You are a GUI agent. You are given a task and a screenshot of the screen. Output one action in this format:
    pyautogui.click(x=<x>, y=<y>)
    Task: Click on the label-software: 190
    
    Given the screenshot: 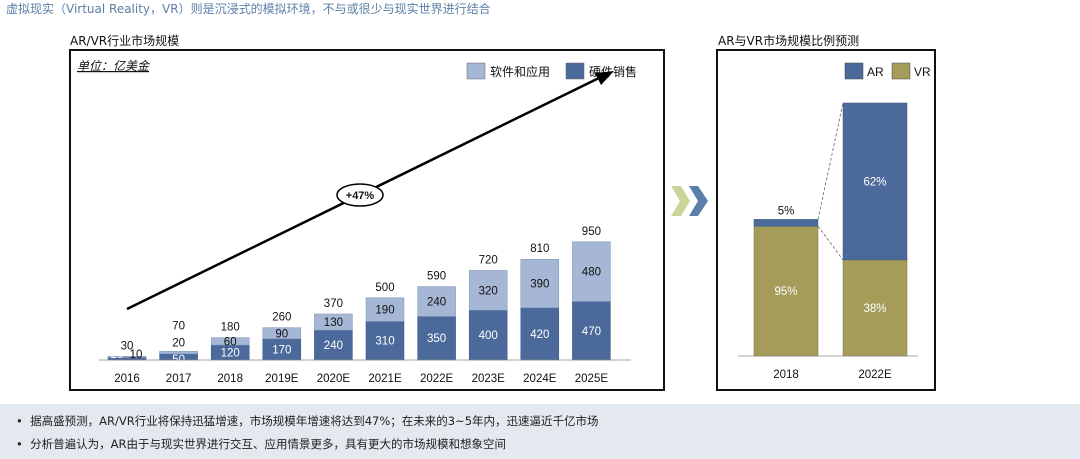 What is the action you would take?
    pyautogui.click(x=384, y=311)
    